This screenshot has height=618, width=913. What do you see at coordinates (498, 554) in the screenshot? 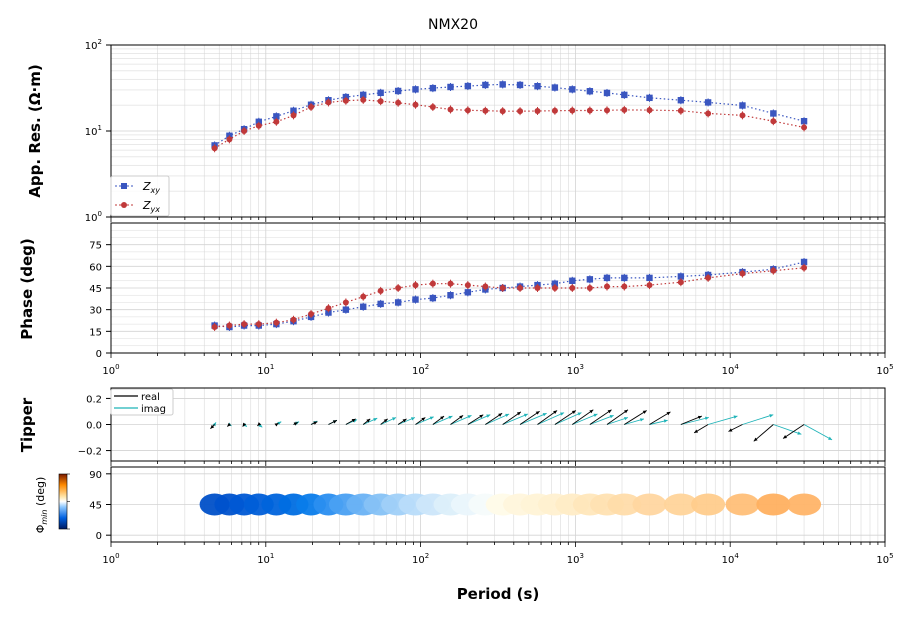
I see `period-axis-lower: 100 101 102 103 104 105` at bounding box center [498, 554].